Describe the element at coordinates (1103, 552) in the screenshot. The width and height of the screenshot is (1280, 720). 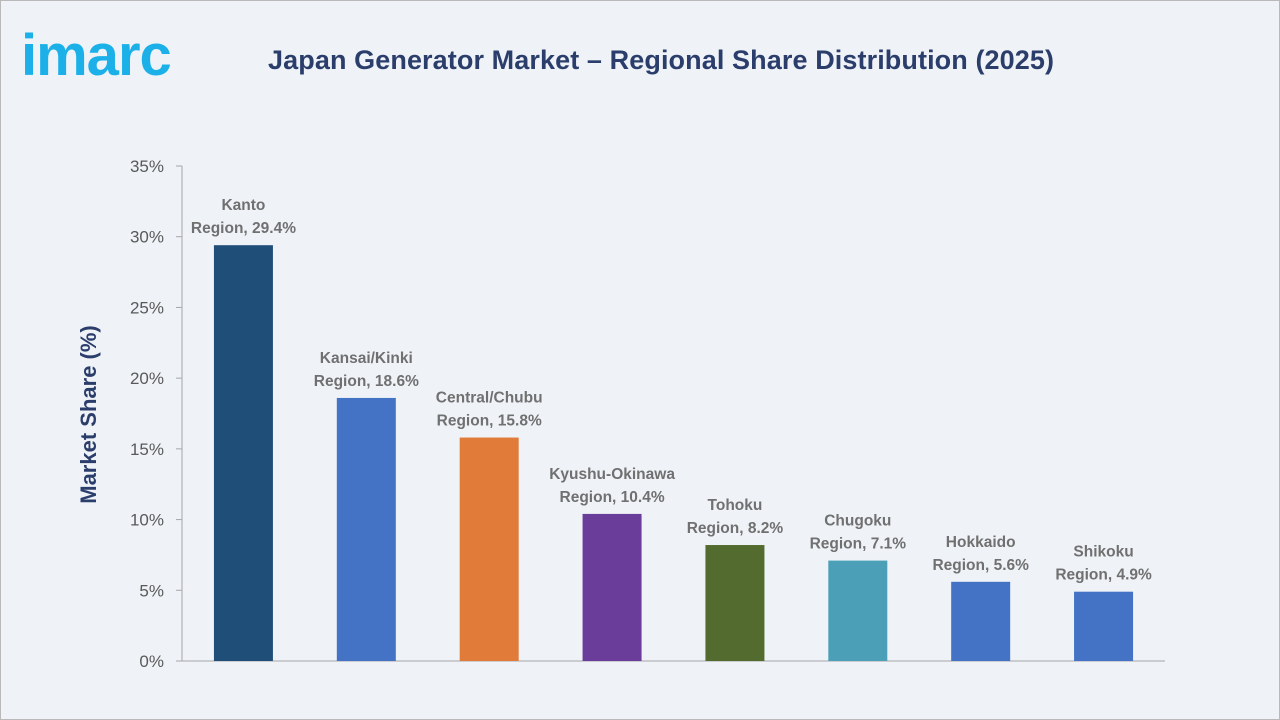
I see `data-label: Shikoku` at that location.